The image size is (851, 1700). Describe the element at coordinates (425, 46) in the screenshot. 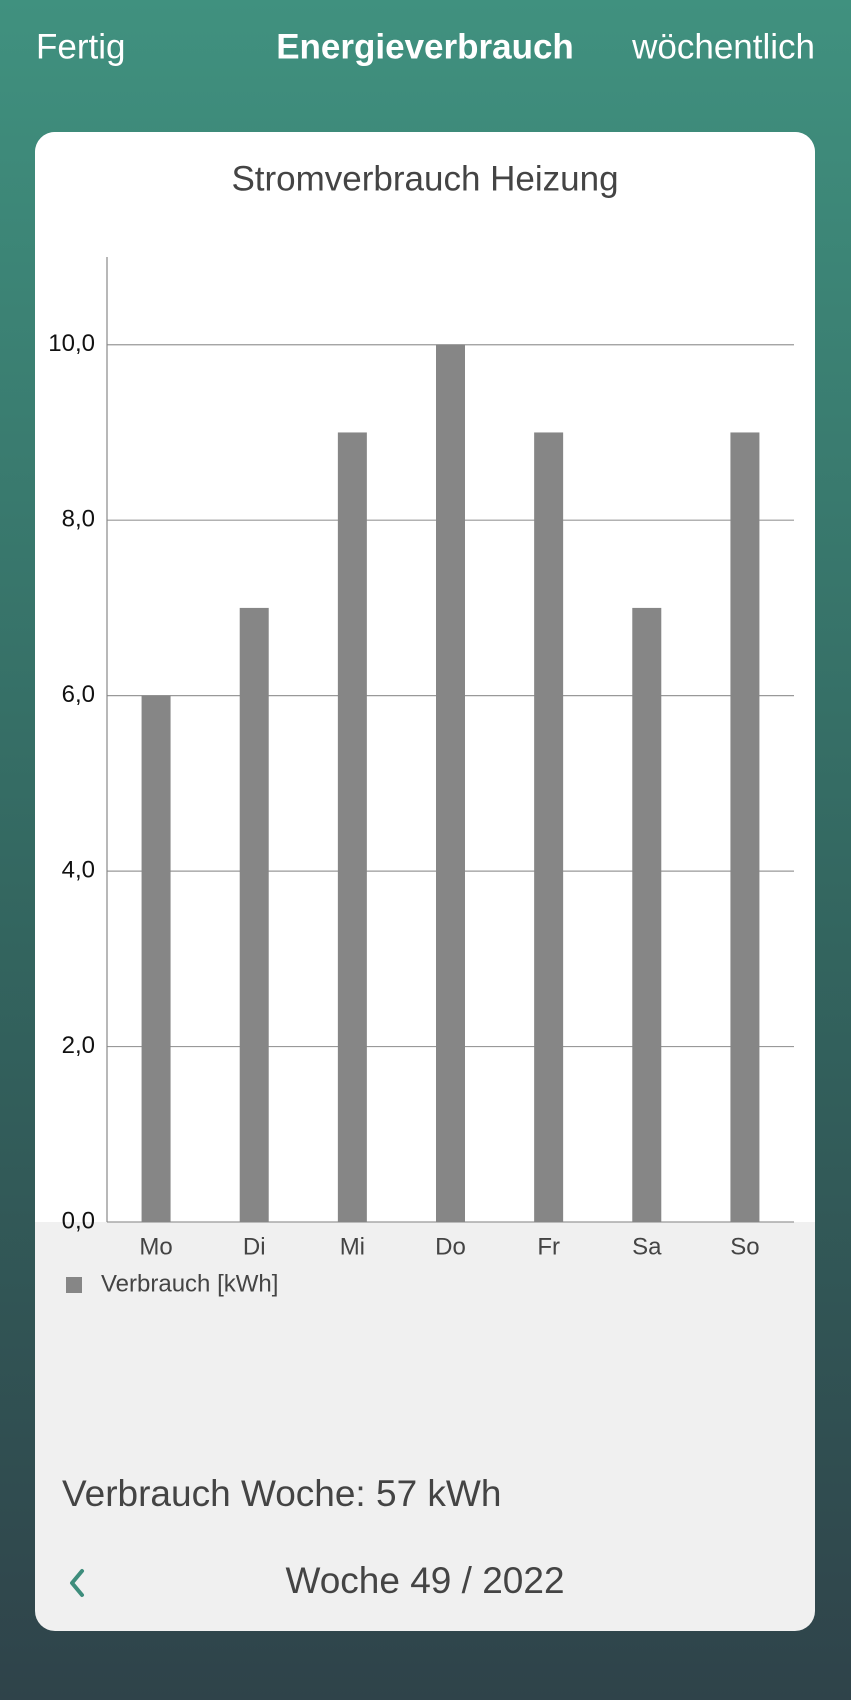

I see `screen-title: Energieverbrauch` at that location.